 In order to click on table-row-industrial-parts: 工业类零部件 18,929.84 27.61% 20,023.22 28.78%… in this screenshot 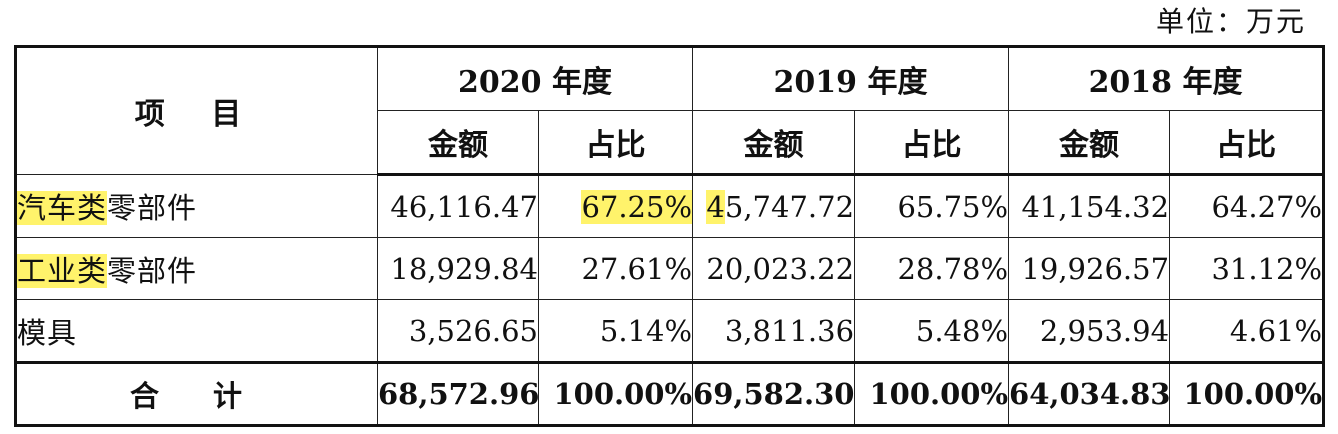, I will do `click(670, 268)`.